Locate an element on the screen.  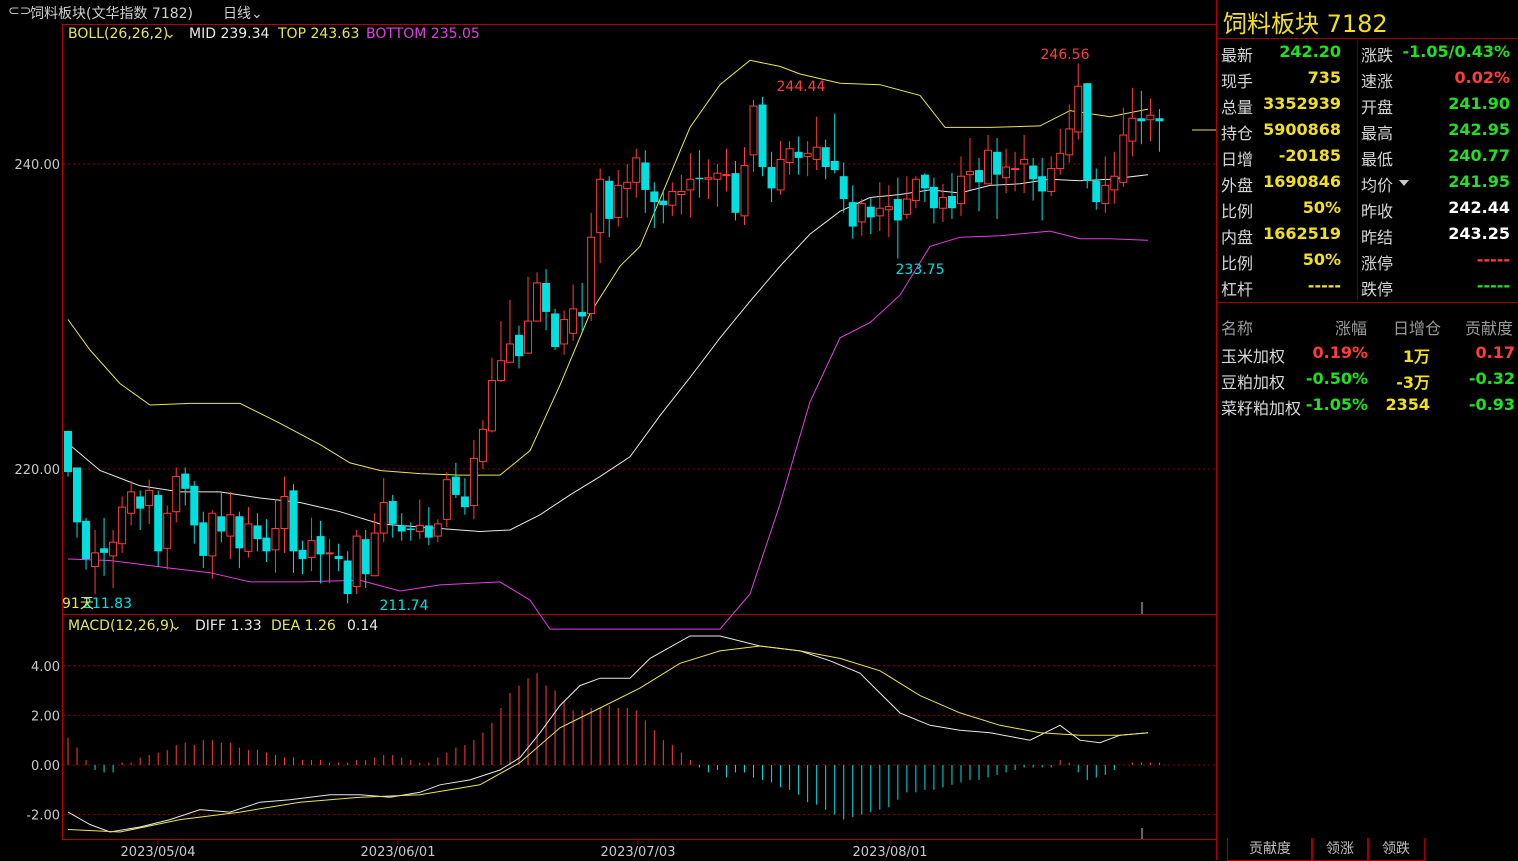
col-name: 名称 is located at coordinates (1237, 328).